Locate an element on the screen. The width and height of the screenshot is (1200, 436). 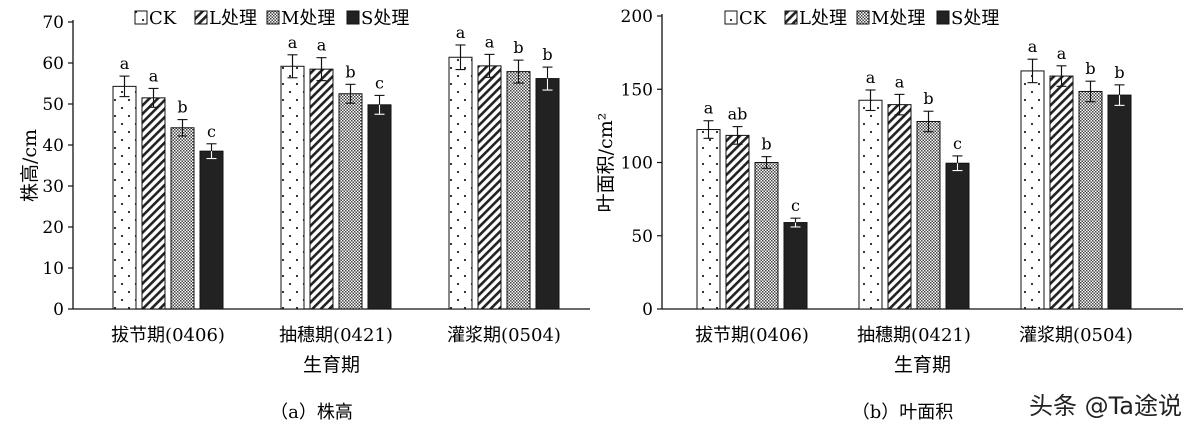
y-tick-label: 150 is located at coordinates (637, 90).